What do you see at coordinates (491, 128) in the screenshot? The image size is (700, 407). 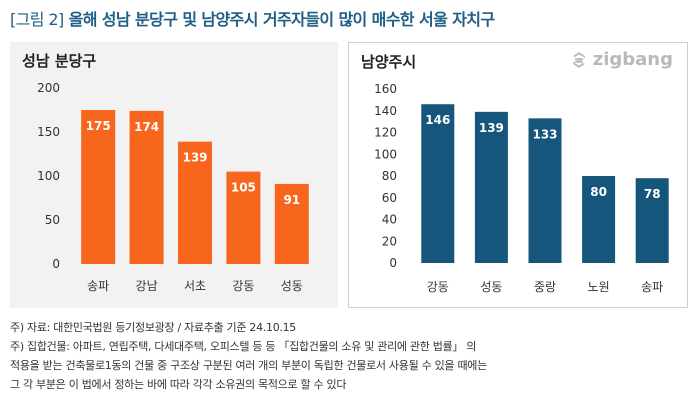 I see `data-label-namyangju-1: 139` at bounding box center [491, 128].